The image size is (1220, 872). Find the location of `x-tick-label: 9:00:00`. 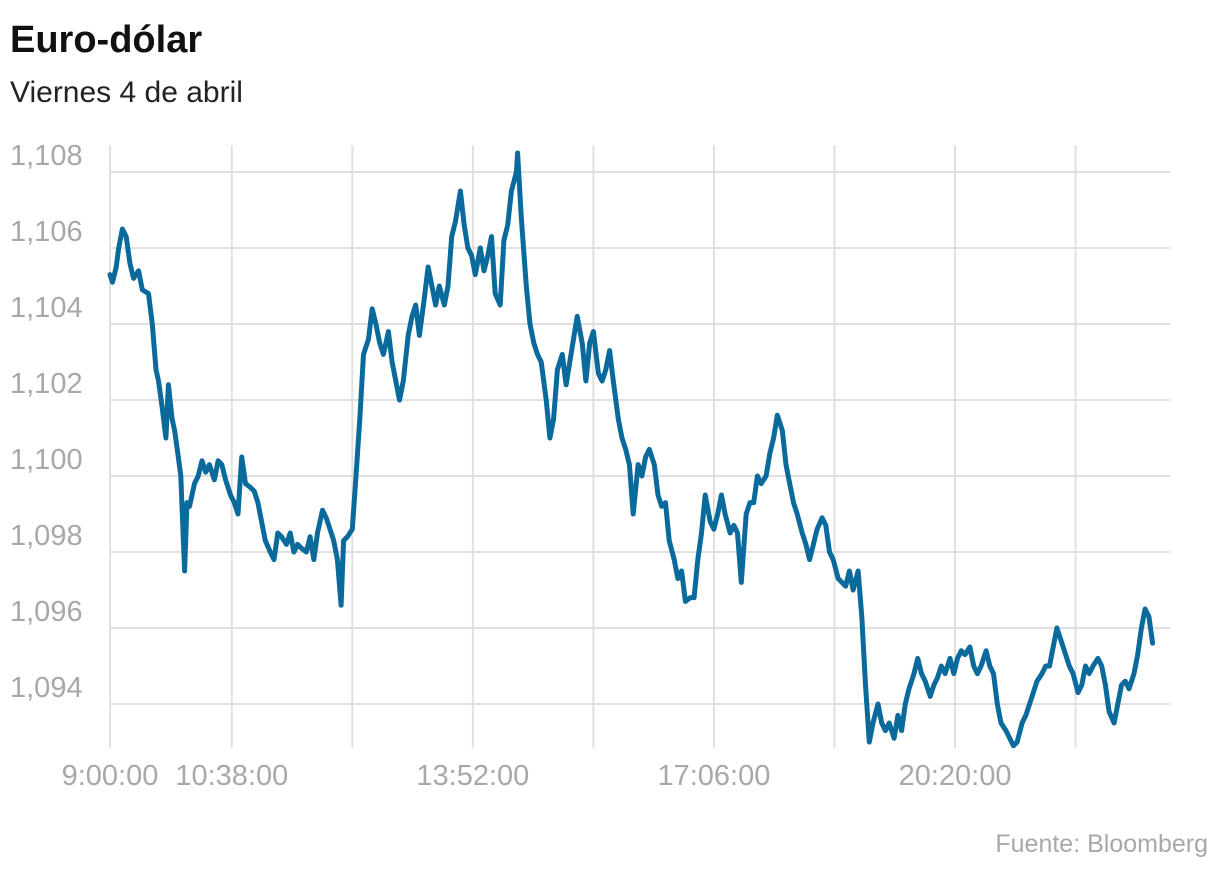

x-tick-label: 9:00:00 is located at coordinates (110, 776).